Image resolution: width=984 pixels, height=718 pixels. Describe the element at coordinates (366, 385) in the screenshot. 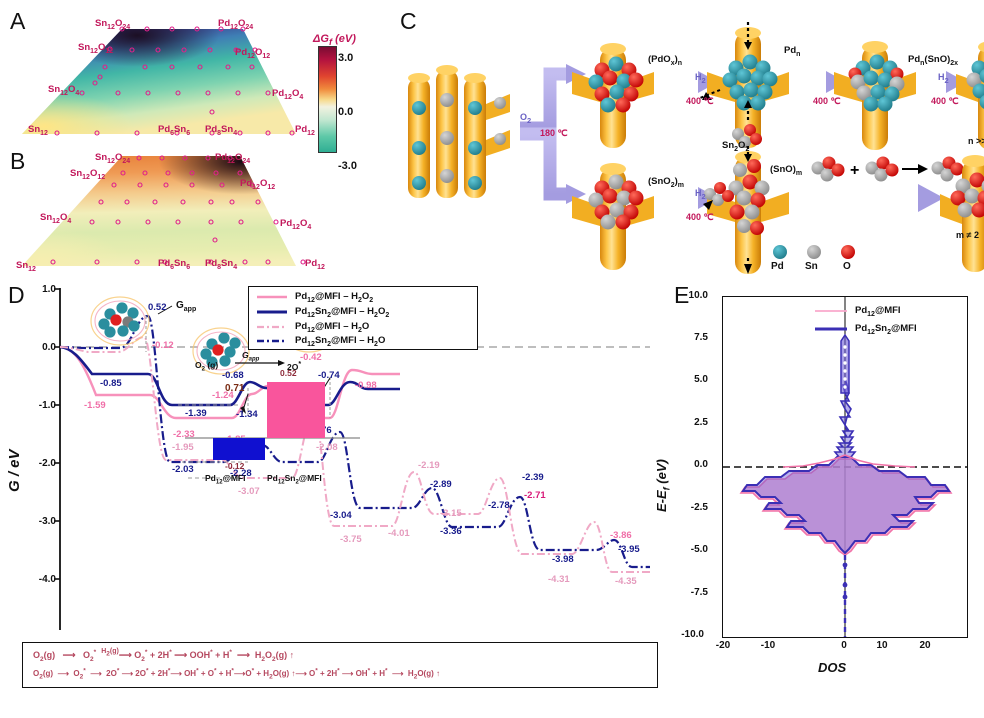

I see `dval-blue-5: -0.98` at that location.